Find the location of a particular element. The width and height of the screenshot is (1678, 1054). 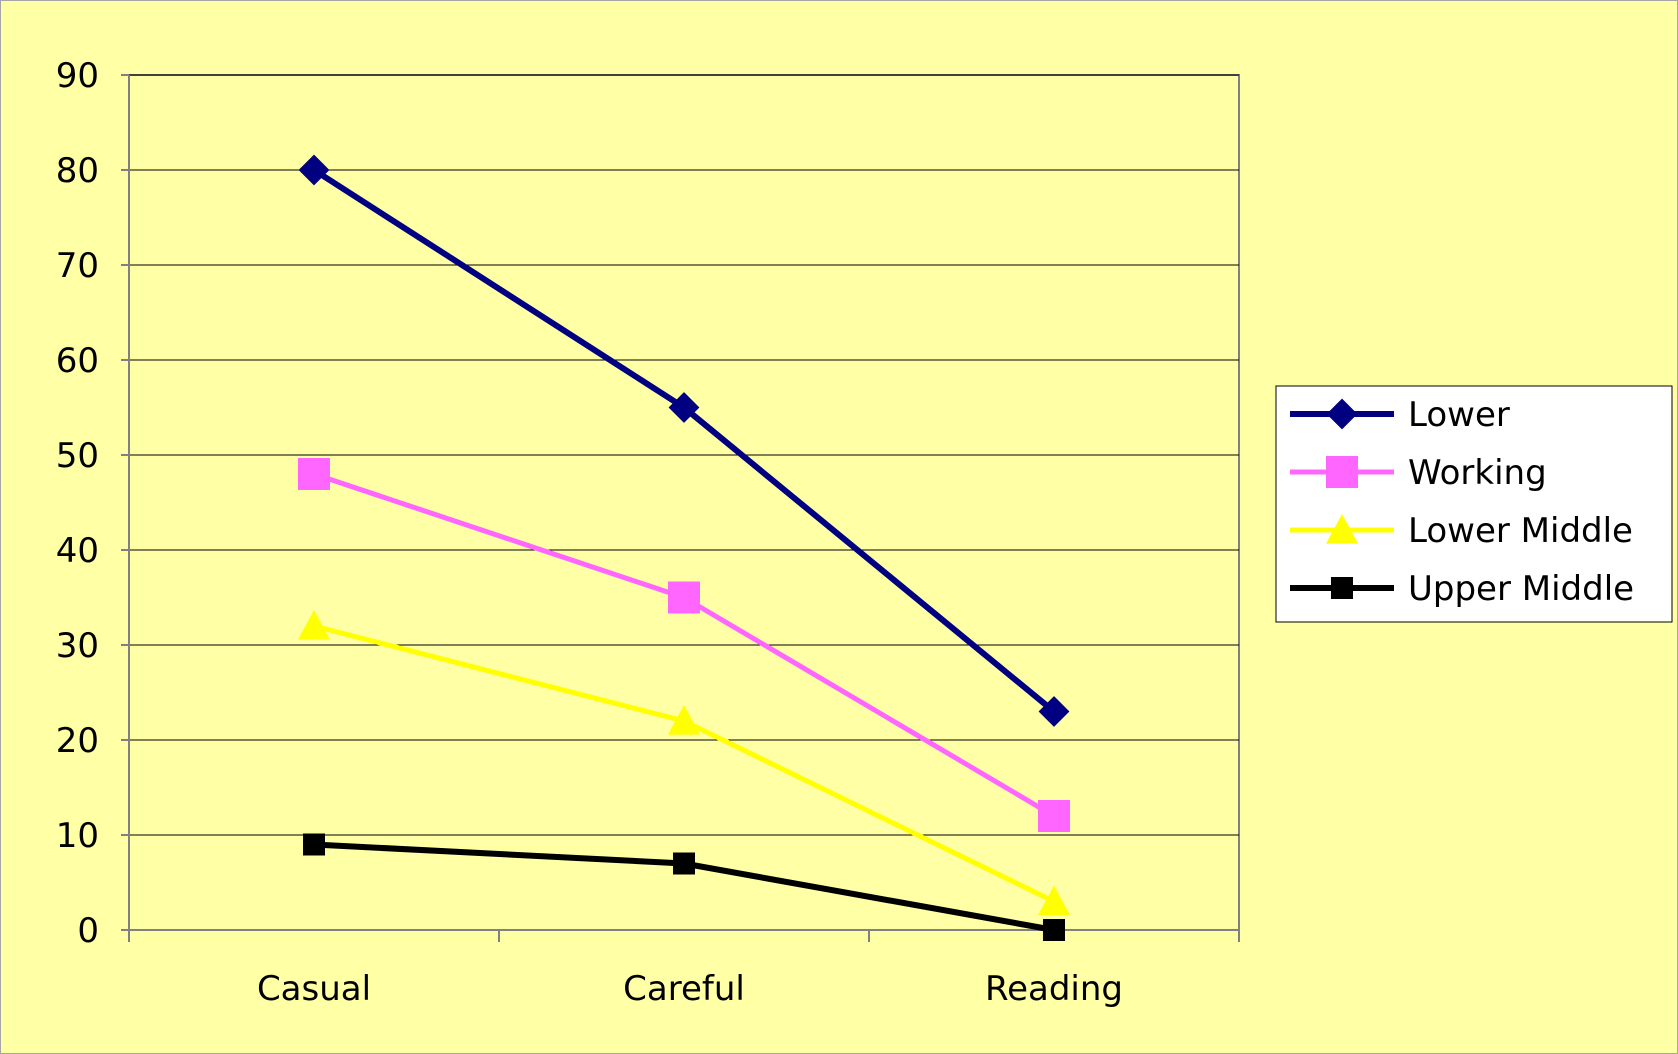

y-tick-label: 20 is located at coordinates (77, 741).